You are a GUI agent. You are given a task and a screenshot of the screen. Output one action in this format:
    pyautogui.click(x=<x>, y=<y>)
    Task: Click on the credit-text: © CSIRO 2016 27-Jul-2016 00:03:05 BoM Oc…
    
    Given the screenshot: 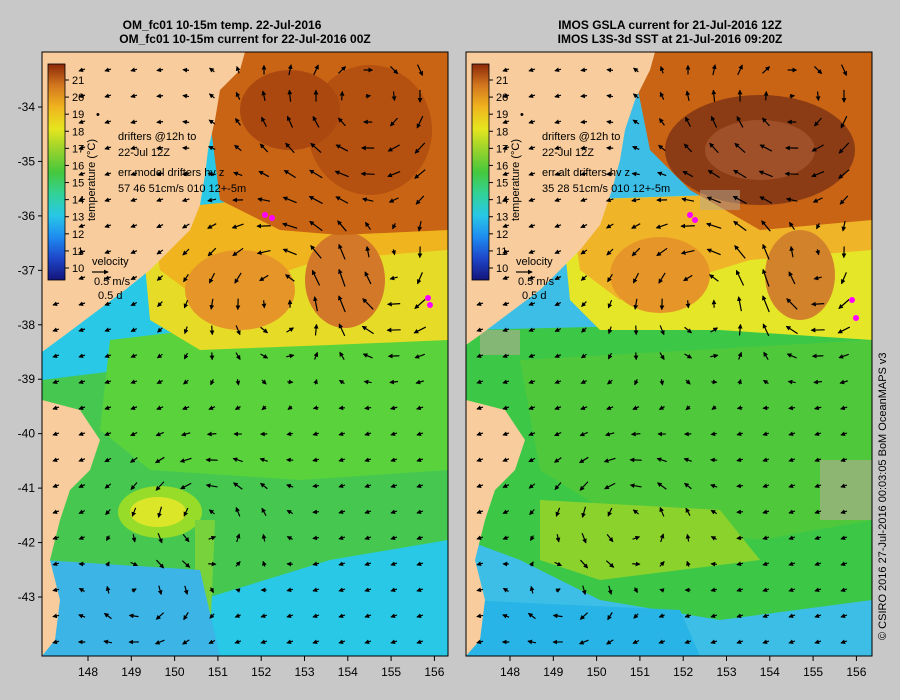 What is the action you would take?
    pyautogui.click(x=883, y=496)
    